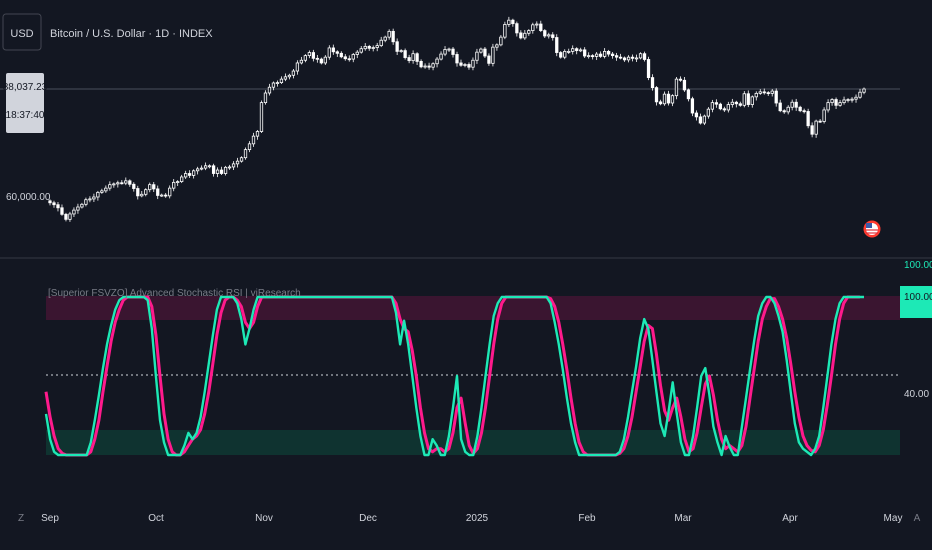  Describe the element at coordinates (477, 518) in the screenshot. I see `time-label-2025: 2025` at that location.